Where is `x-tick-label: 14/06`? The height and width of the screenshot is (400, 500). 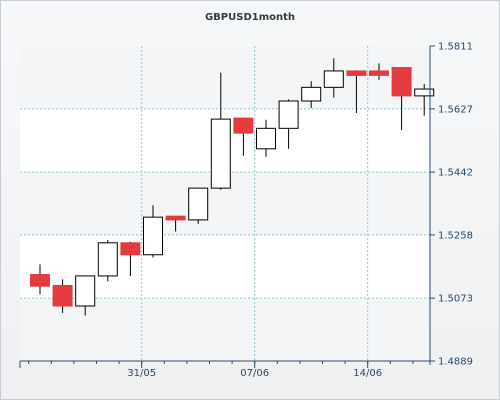 x-tick-label: 14/06 is located at coordinates (367, 373).